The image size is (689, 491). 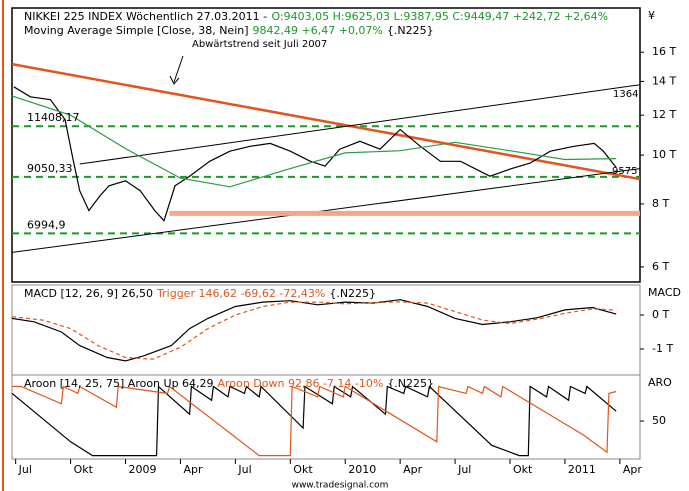 What do you see at coordinates (660, 382) in the screenshot?
I see `y-axis-label: ARO` at bounding box center [660, 382].